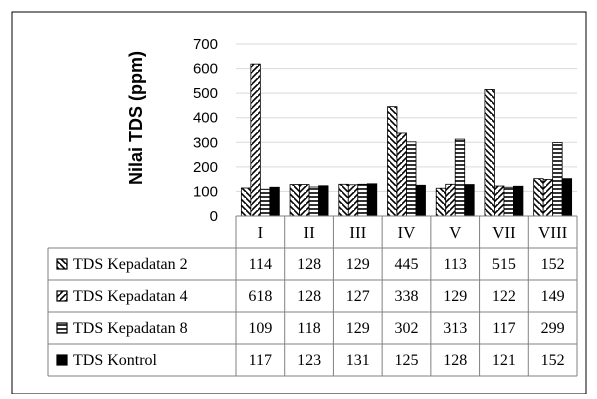  I want to click on y-tick-label: 100, so click(205, 191).